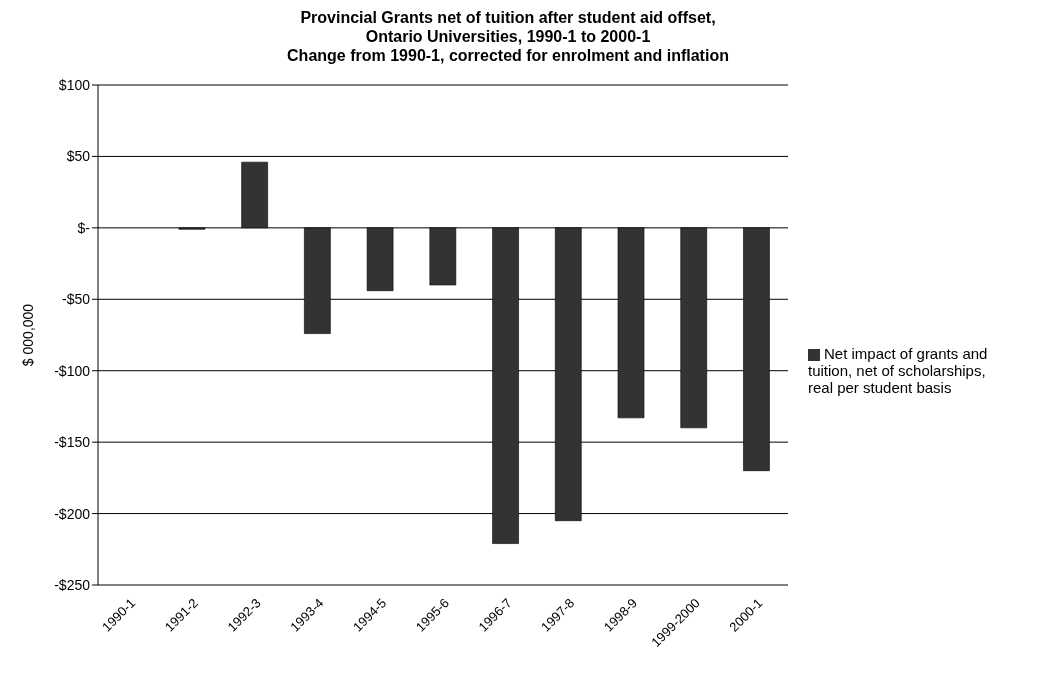  What do you see at coordinates (76, 299) in the screenshot?
I see `y-tick-label: -$50` at bounding box center [76, 299].